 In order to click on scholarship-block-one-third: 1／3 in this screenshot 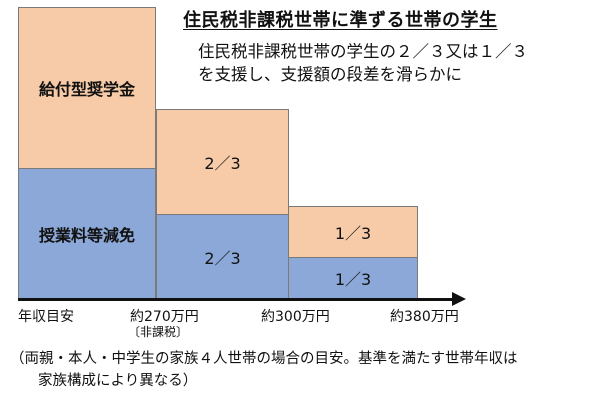, I will do `click(353, 232)`.